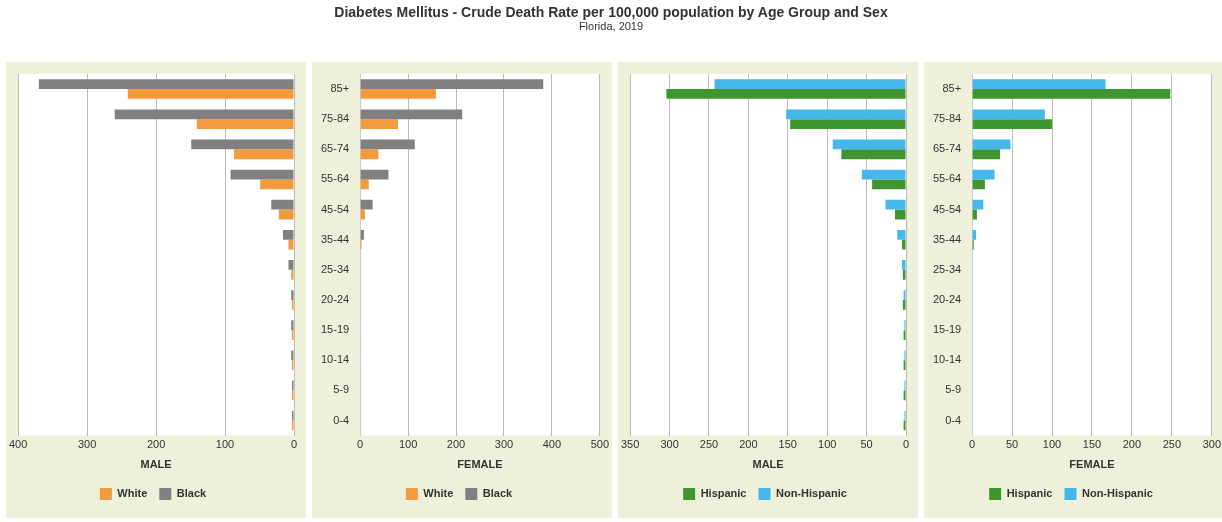 This screenshot has height=522, width=1222. Describe the element at coordinates (952, 88) in the screenshot. I see `y-tick-label: 85+` at that location.